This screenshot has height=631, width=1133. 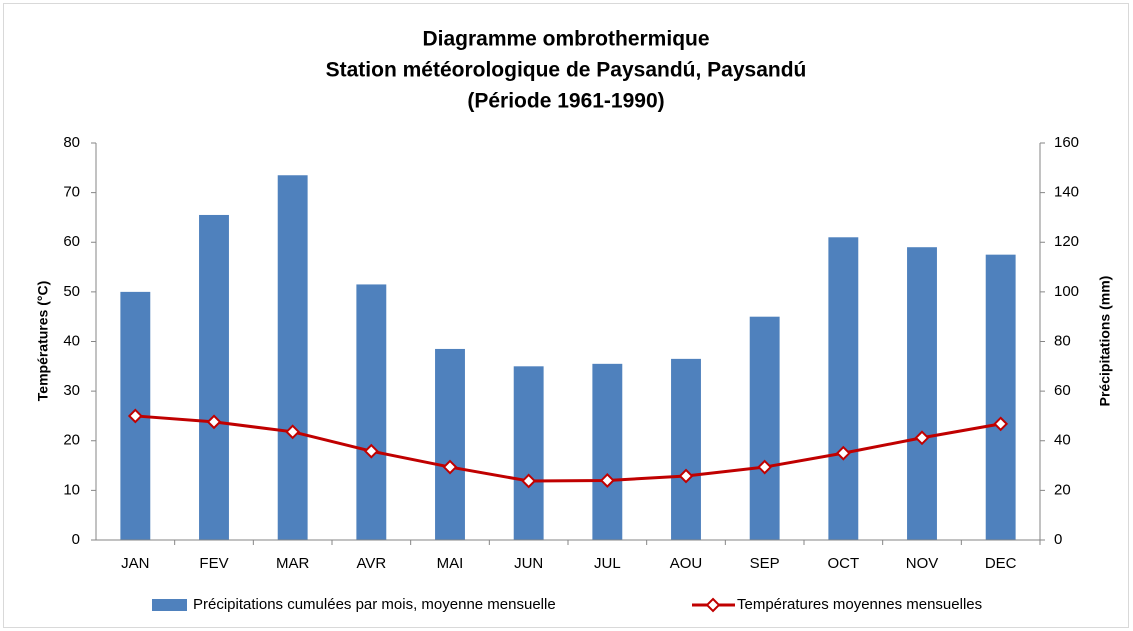 What do you see at coordinates (43, 341) in the screenshot?
I see `y-axis-label: Températures (°C)` at bounding box center [43, 341].